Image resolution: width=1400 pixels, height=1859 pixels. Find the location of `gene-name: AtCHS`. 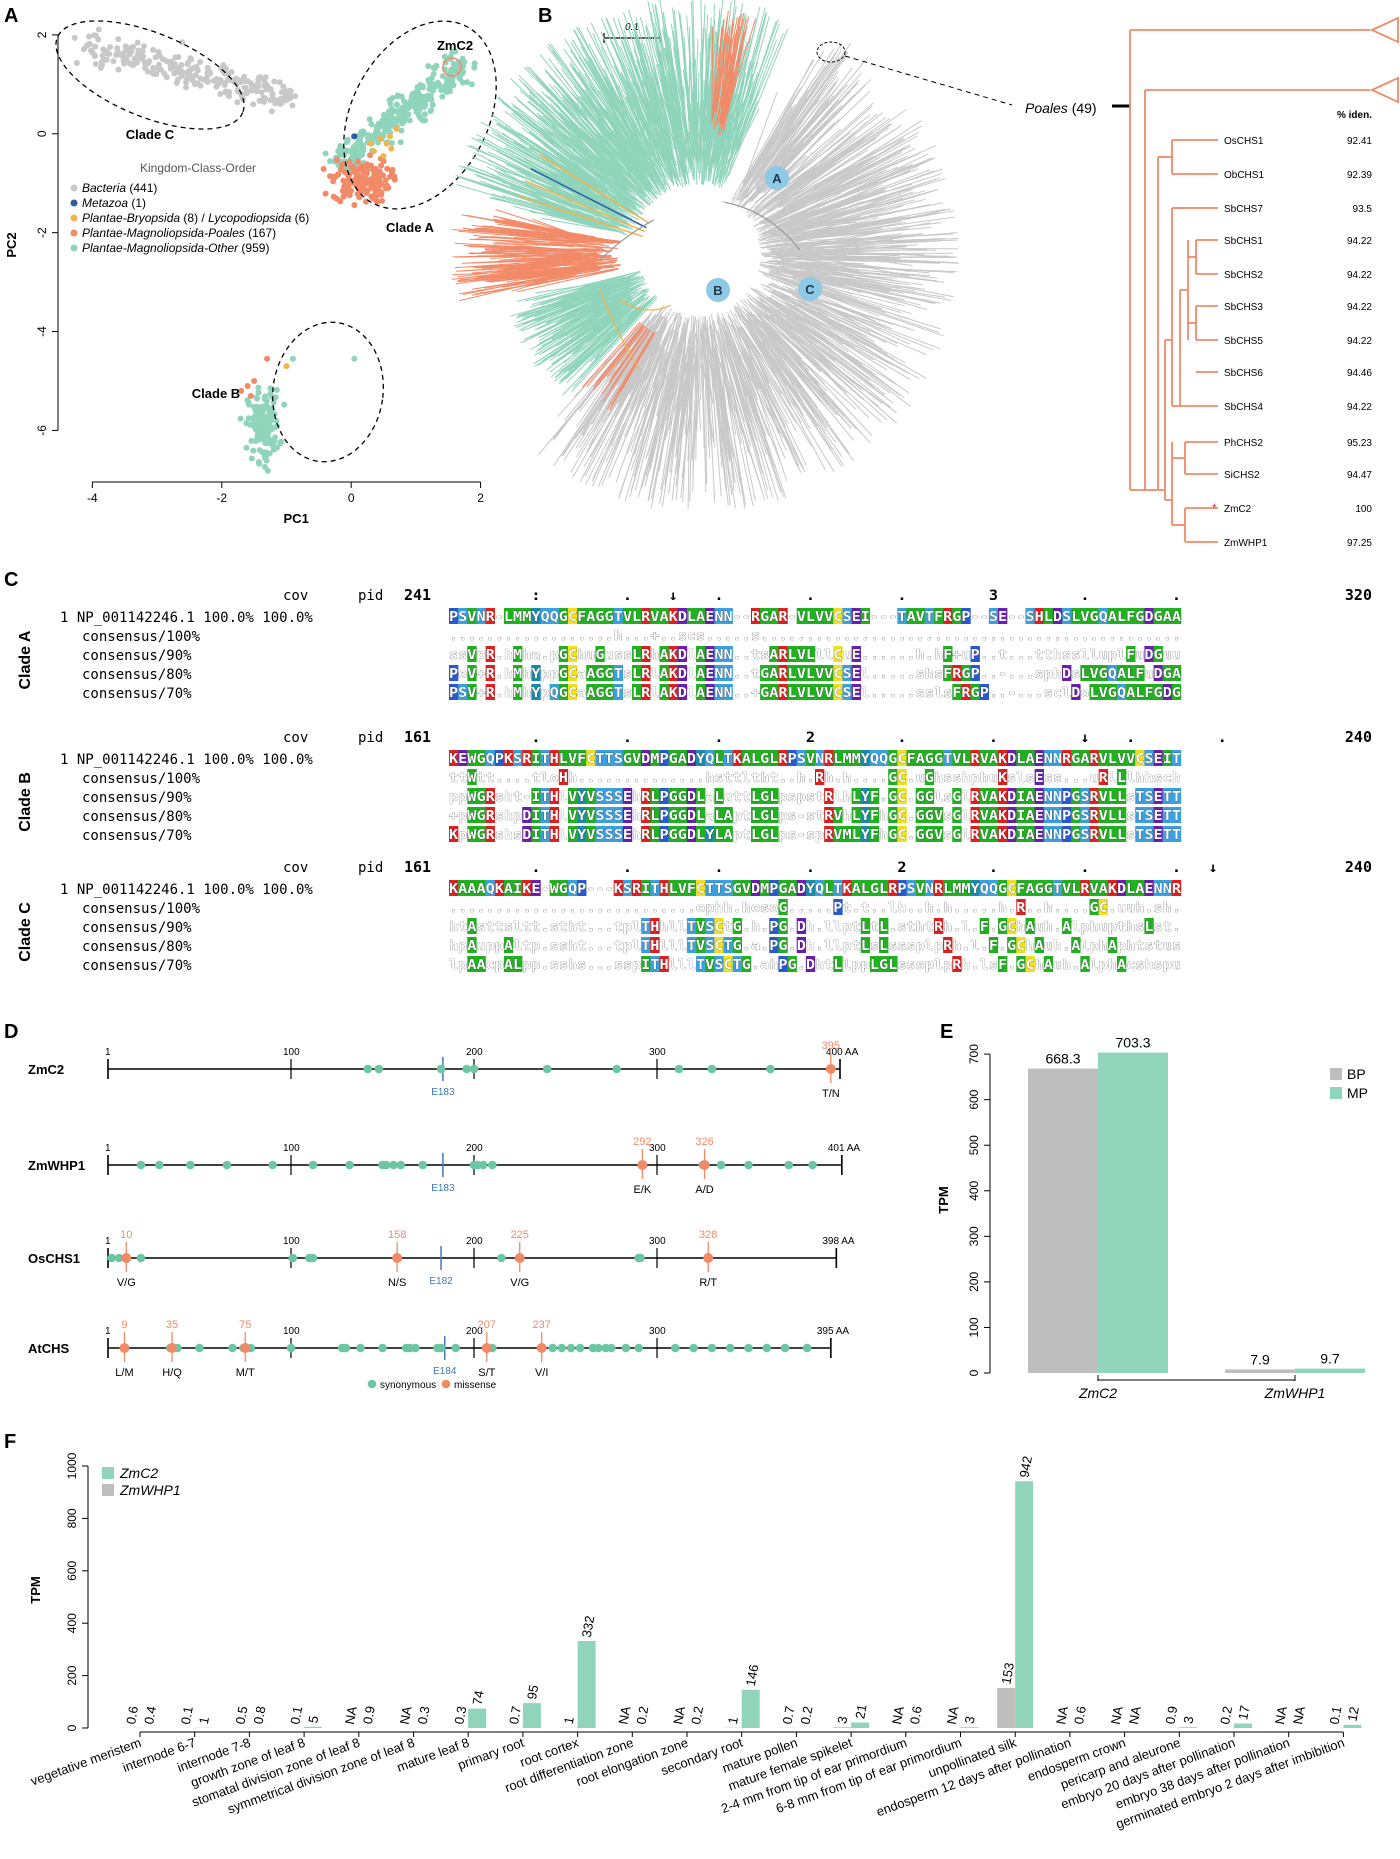

gene-name: AtCHS is located at coordinates (48, 1348).